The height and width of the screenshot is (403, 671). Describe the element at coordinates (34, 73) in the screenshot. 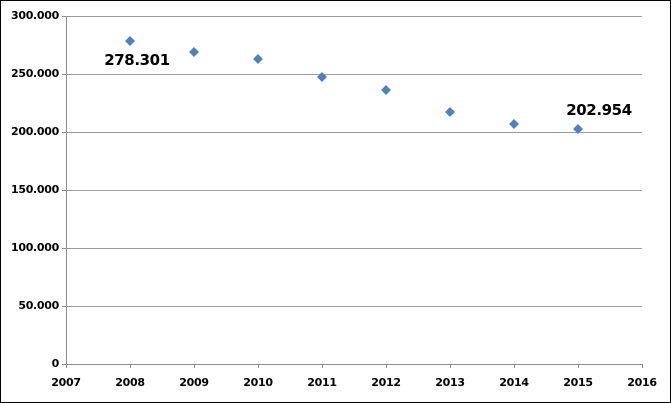

I see `y-axis-tick-label: 250.000` at that location.